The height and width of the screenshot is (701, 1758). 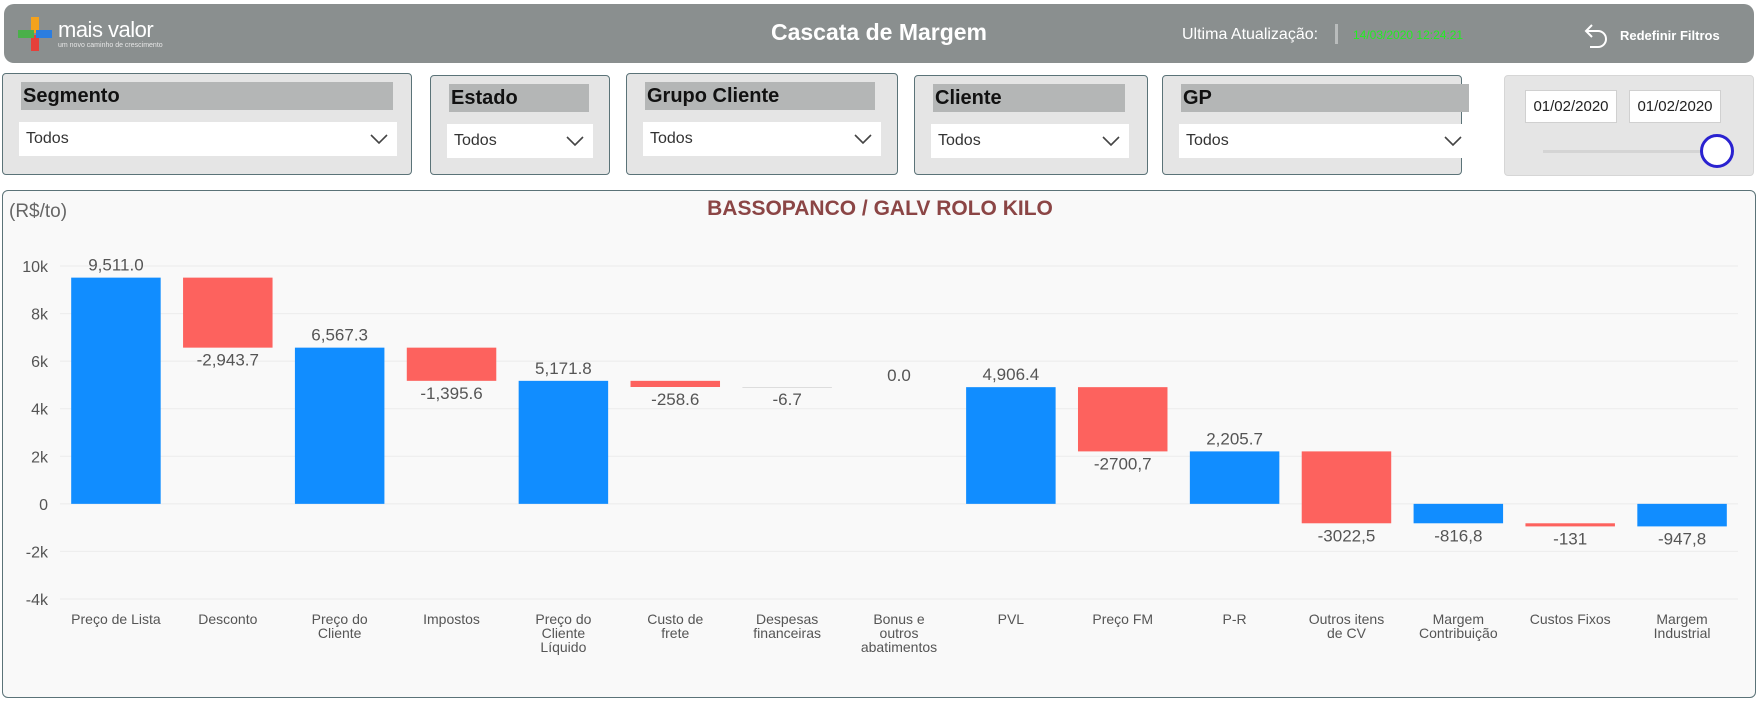 I want to click on slicer-cliente: Cliente Todos, so click(x=1031, y=125).